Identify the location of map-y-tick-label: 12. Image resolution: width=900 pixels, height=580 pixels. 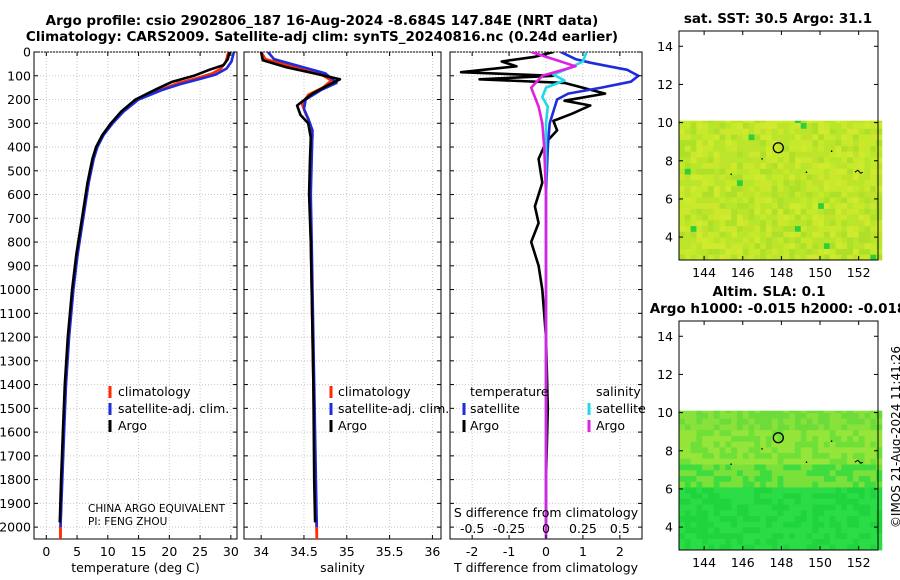
(665, 84).